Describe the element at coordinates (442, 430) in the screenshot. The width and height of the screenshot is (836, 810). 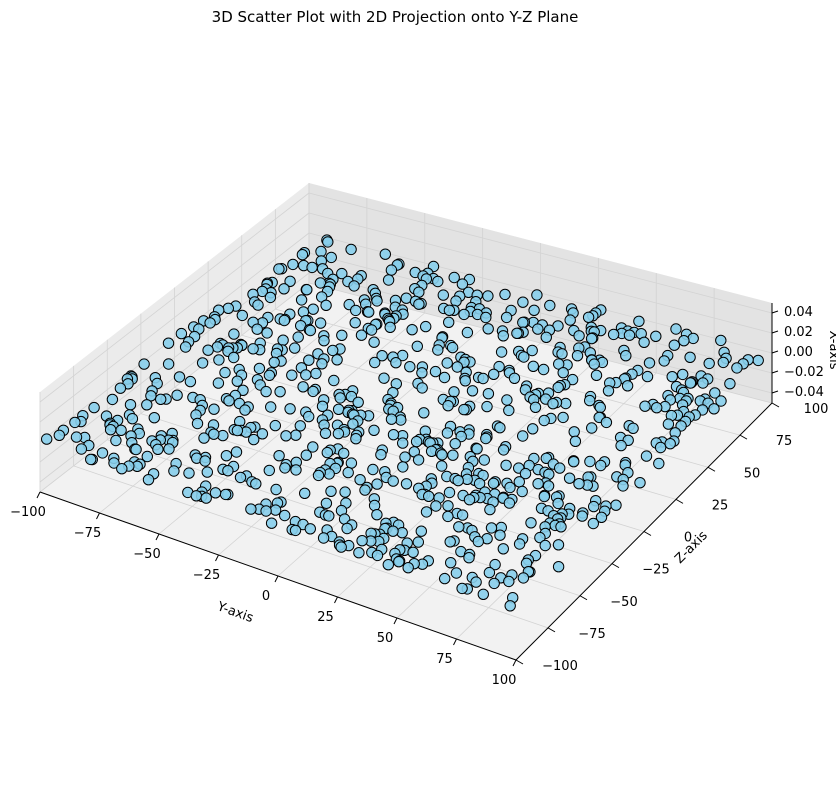
I see `floor-grid-line-z` at that location.